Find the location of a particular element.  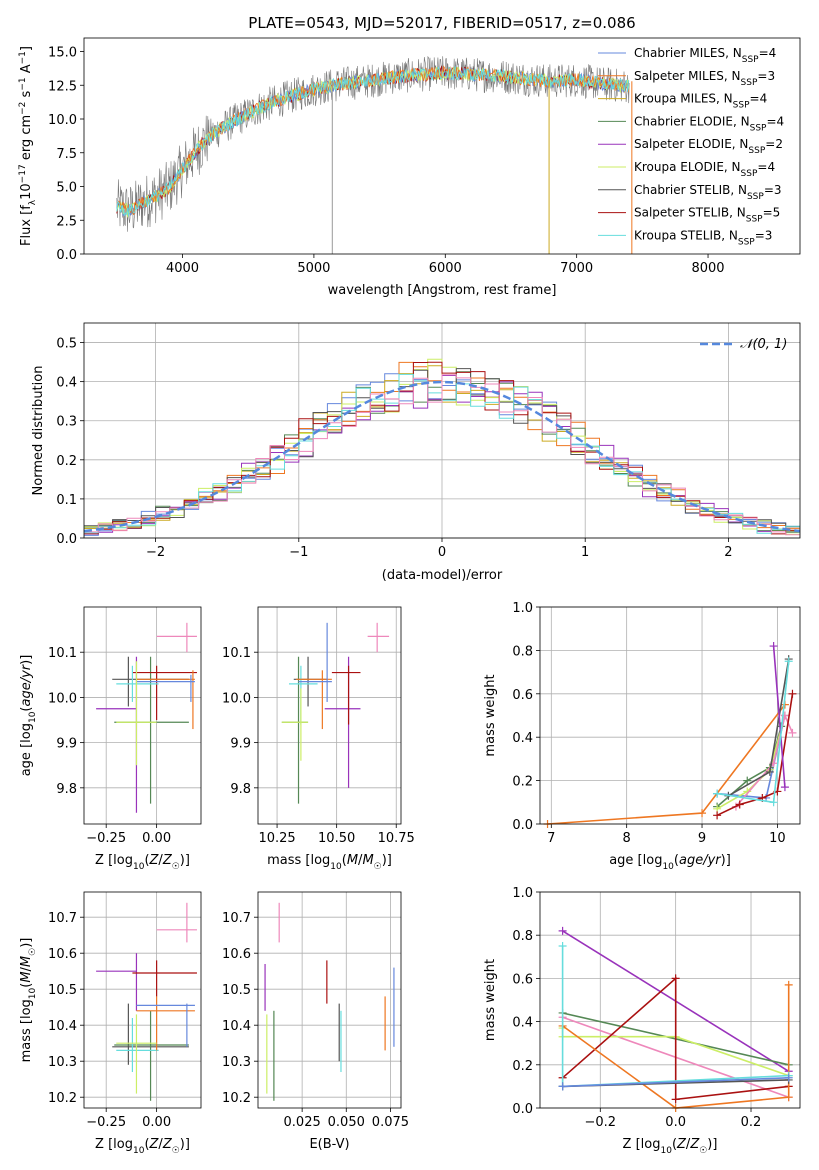

label-part: erg cm is located at coordinates (26, 139).